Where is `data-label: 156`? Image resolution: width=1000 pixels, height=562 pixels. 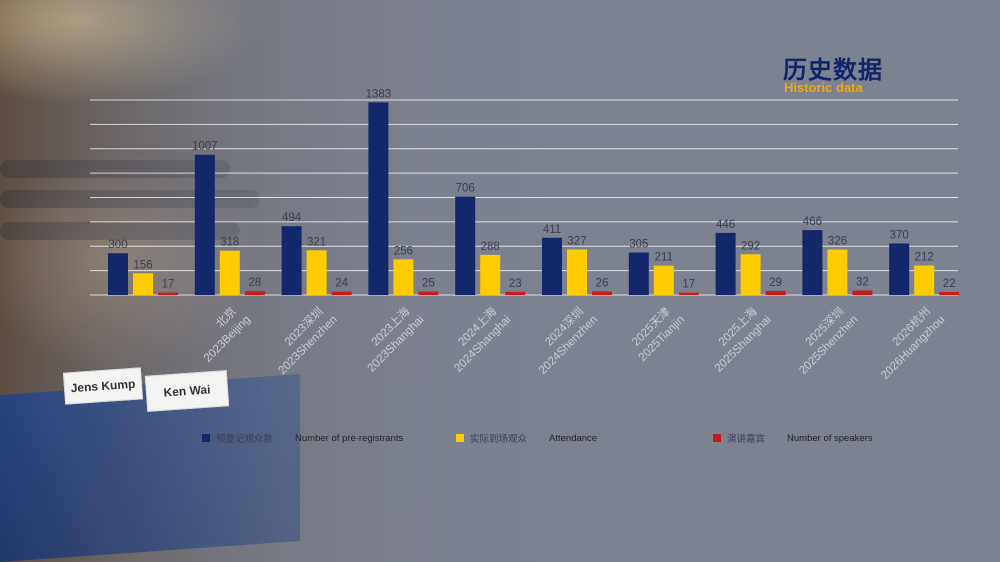
data-label: 156 is located at coordinates (142, 265).